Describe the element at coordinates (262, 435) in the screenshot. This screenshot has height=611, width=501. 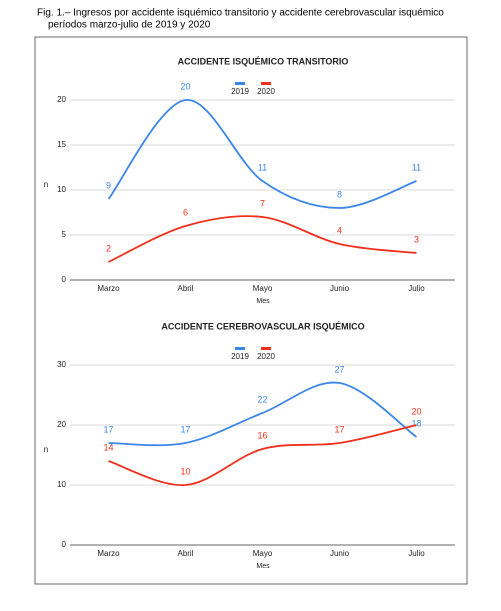
I see `data-label: 16` at that location.